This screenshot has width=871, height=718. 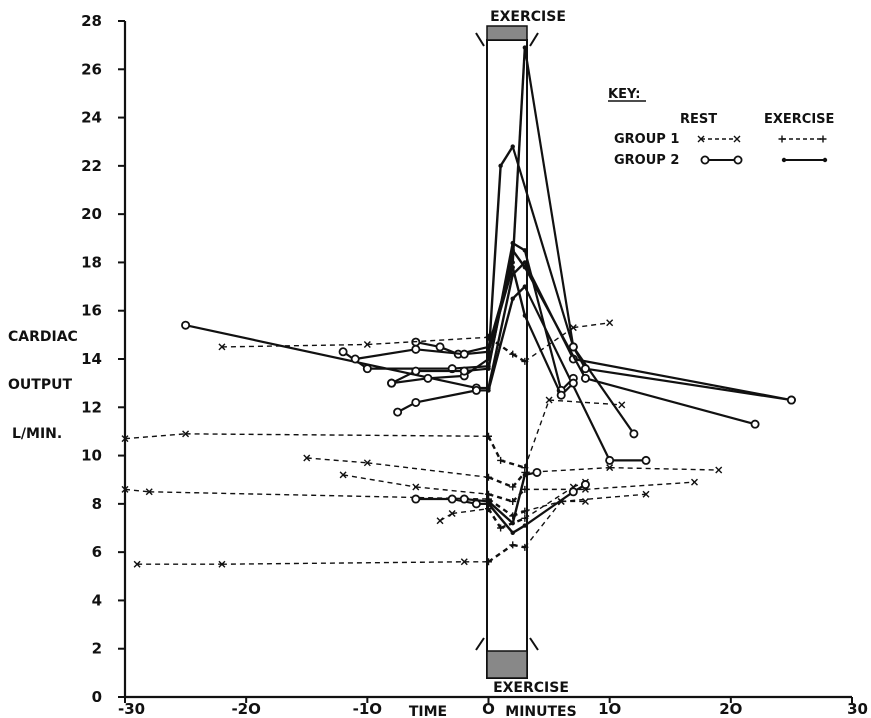 What do you see at coordinates (91, 118) in the screenshot?
I see `y-tick-label: 24` at bounding box center [91, 118].